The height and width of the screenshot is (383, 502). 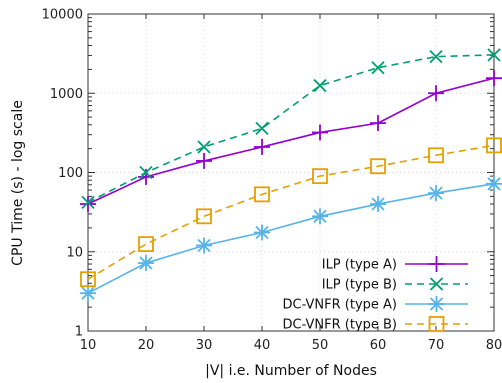 I want to click on x-tick-label: 60, so click(x=378, y=345).